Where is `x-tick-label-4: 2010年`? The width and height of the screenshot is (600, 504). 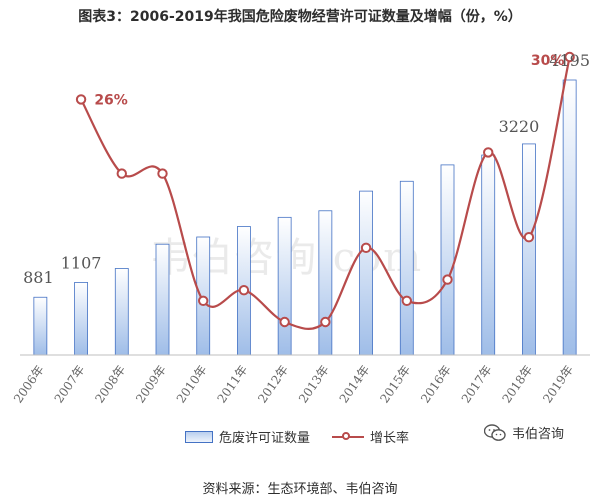
x-tick-label-4: 2010年 is located at coordinates (192, 384).